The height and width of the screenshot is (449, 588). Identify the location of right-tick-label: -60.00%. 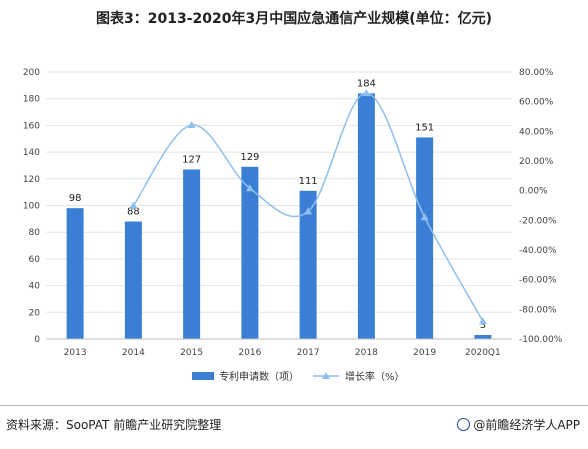
(538, 281).